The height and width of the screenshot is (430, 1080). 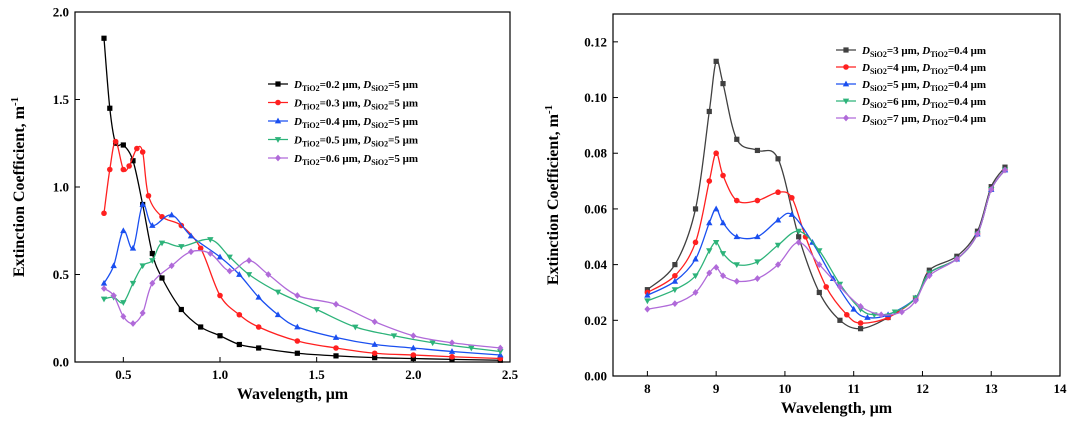 What do you see at coordinates (904, 102) in the screenshot?
I see `legend-text-part: =6 μm,` at bounding box center [904, 102].